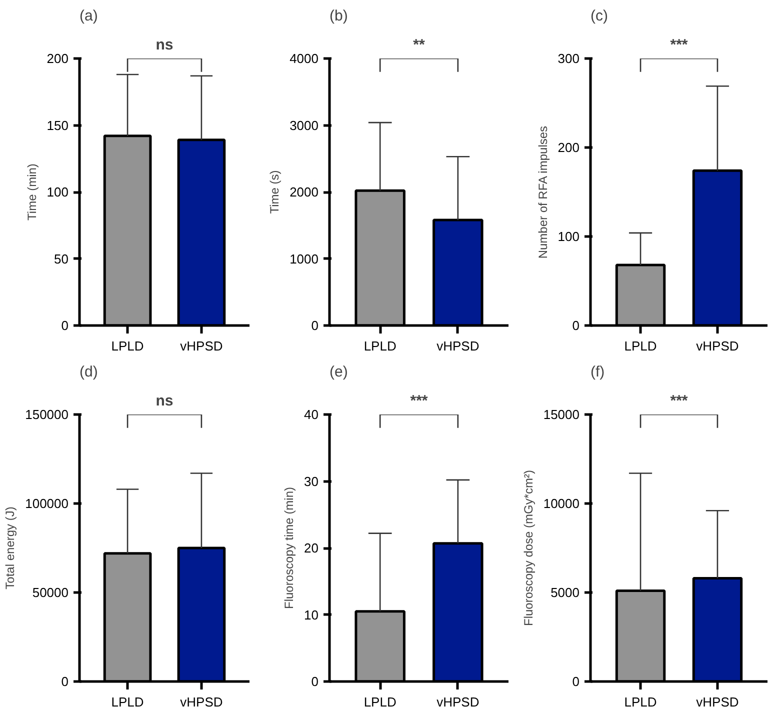  Describe the element at coordinates (10, 548) in the screenshot. I see `y-axis-title: Total energy (J)` at that location.